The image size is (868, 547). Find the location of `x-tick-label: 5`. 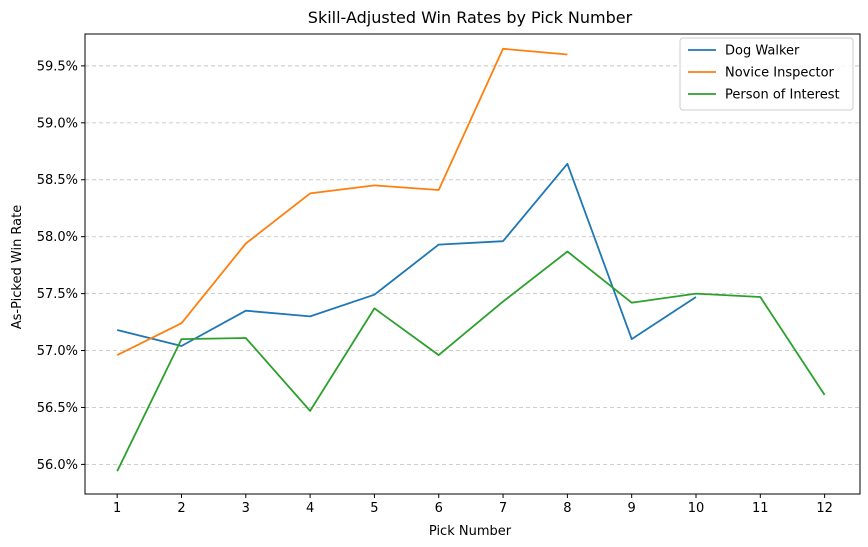

x-tick-label: 5 is located at coordinates (374, 508).